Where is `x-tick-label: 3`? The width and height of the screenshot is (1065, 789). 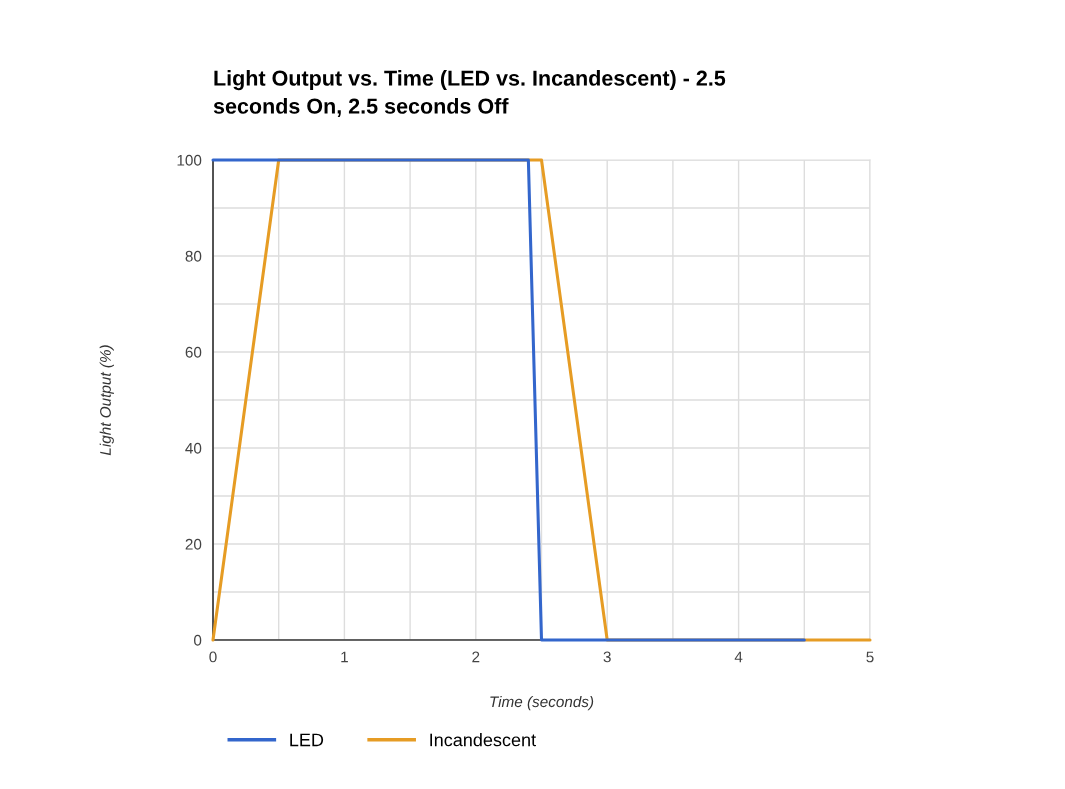 x-tick-label: 3 is located at coordinates (607, 657).